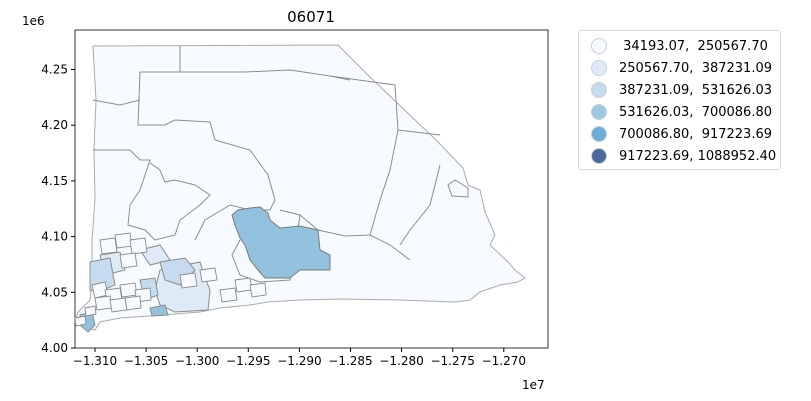 The width and height of the screenshot is (811, 401). Describe the element at coordinates (54, 237) in the screenshot. I see `y-tick-label: 4.10` at that location.